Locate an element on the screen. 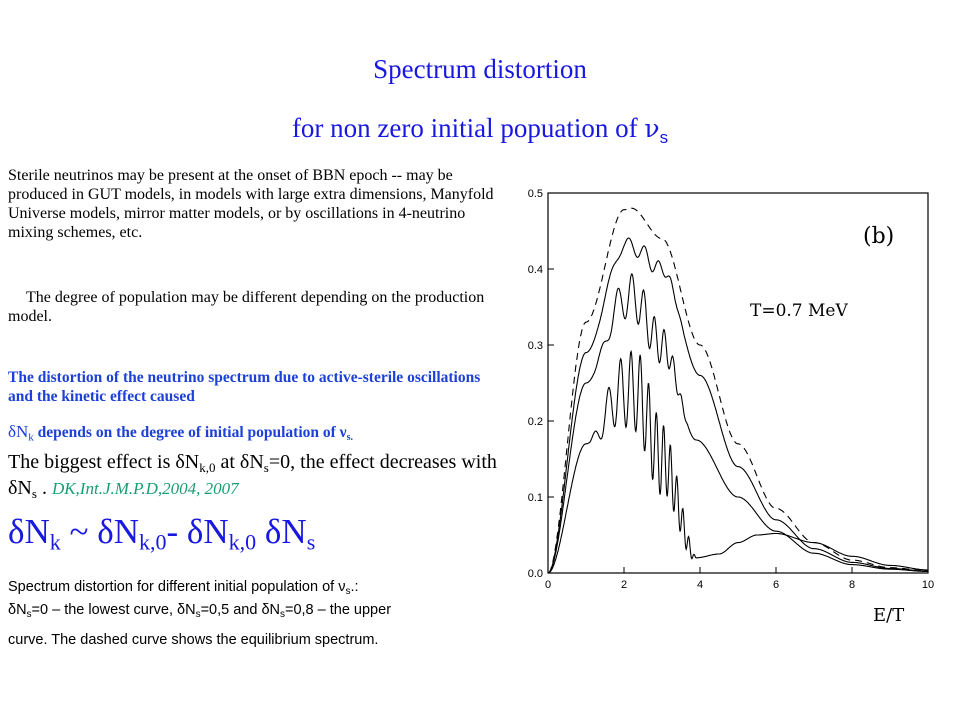  formula: δNk ~ δNk,0- δNk,0 δNs is located at coordinates (162, 533).